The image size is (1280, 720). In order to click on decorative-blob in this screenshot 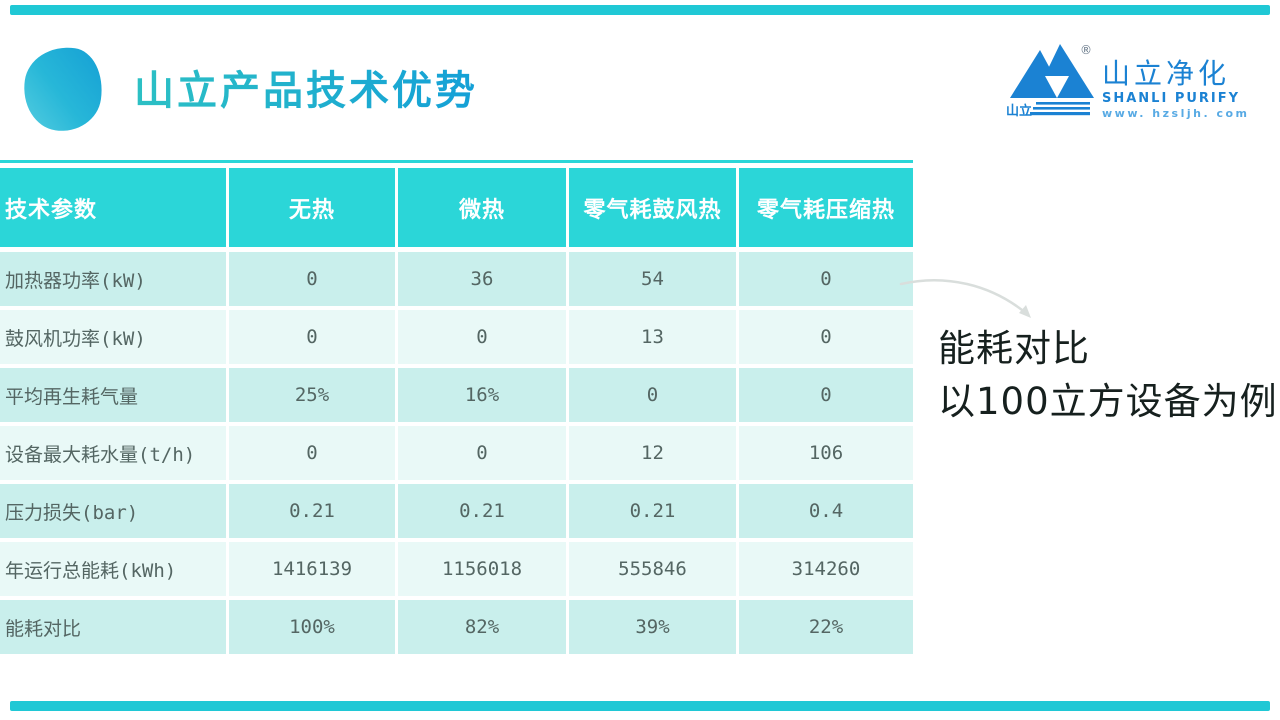, I will do `click(63, 89)`.